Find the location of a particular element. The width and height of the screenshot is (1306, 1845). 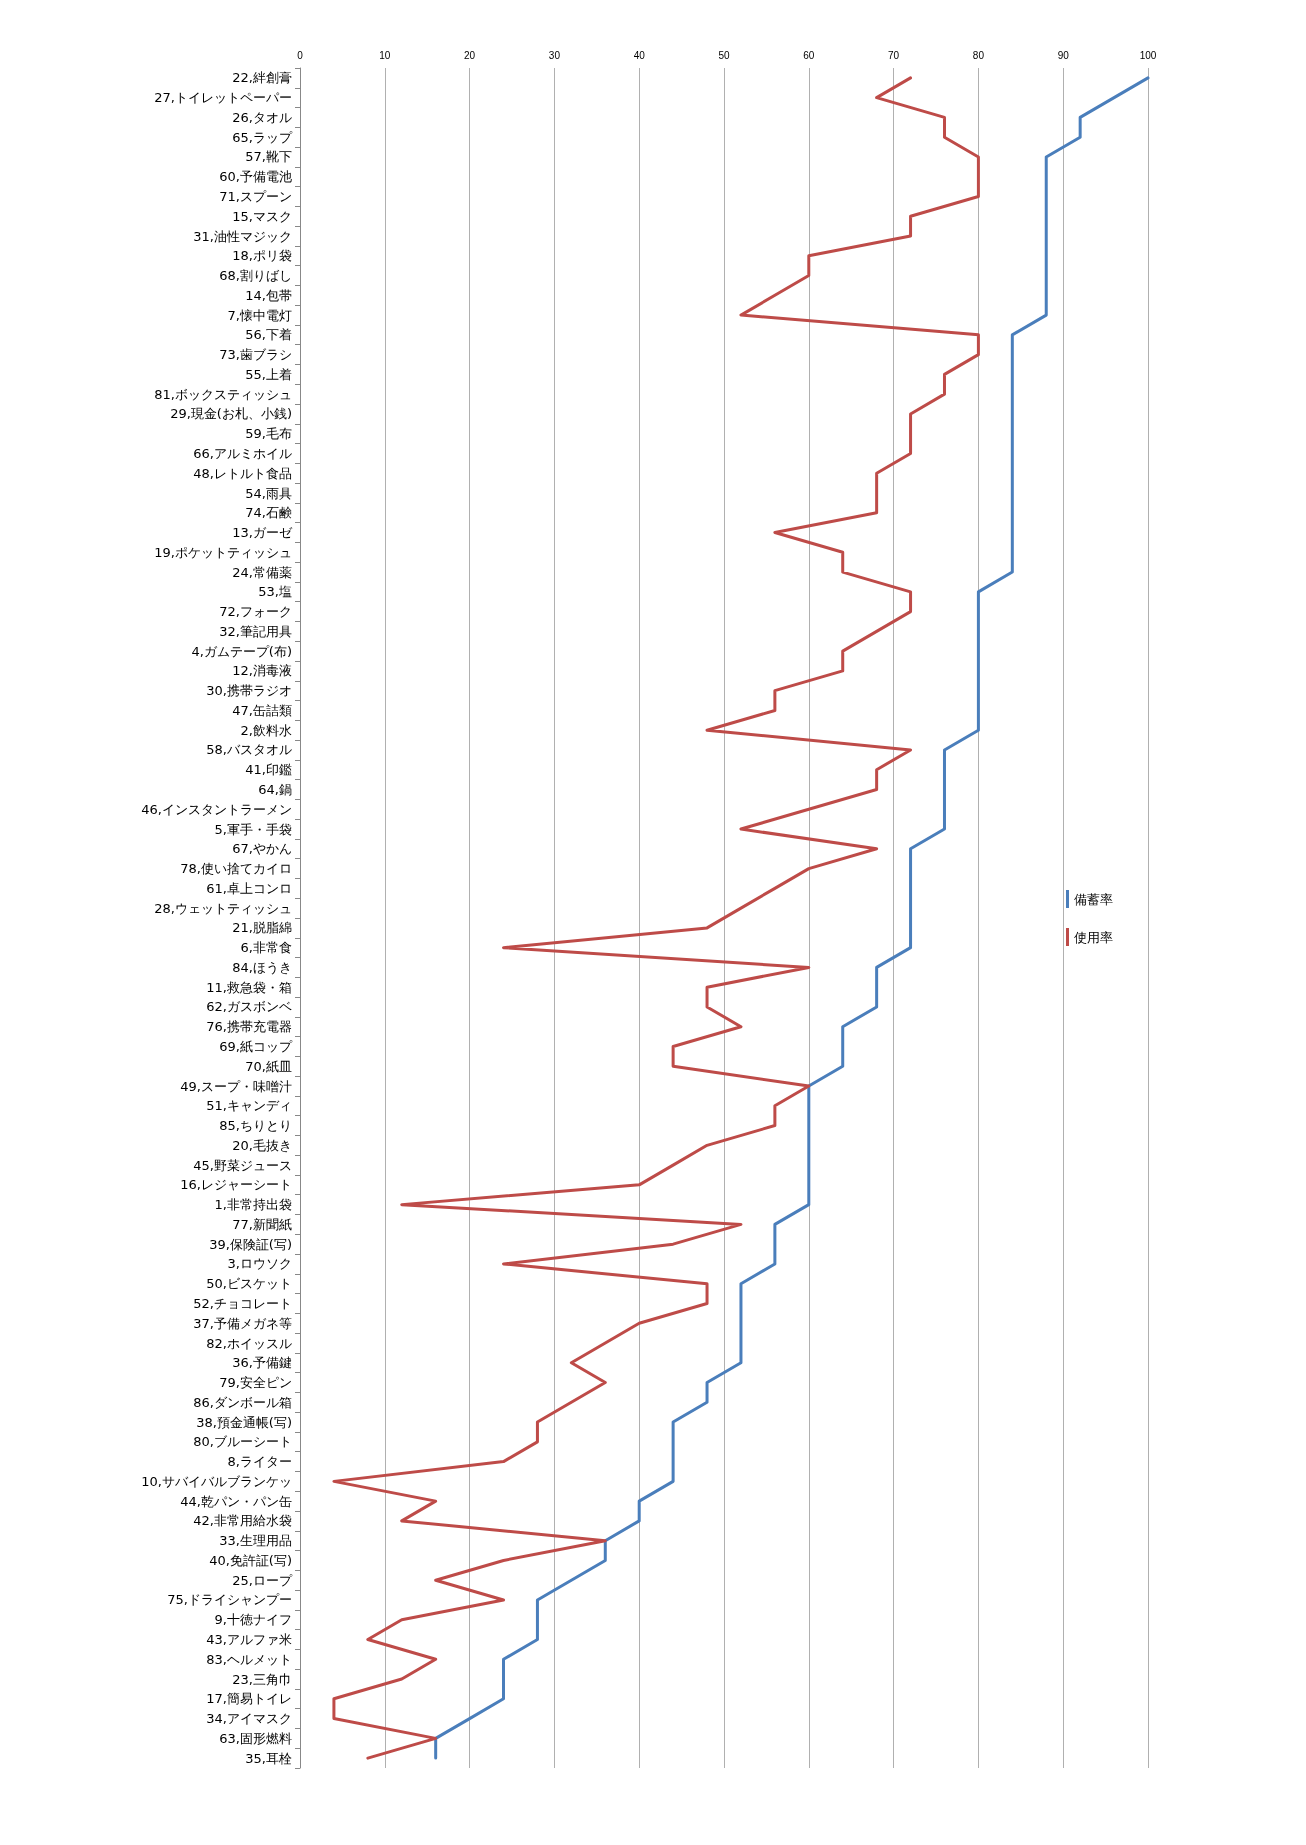

y-tick-label: 69,紙コップ is located at coordinates (256, 1046).